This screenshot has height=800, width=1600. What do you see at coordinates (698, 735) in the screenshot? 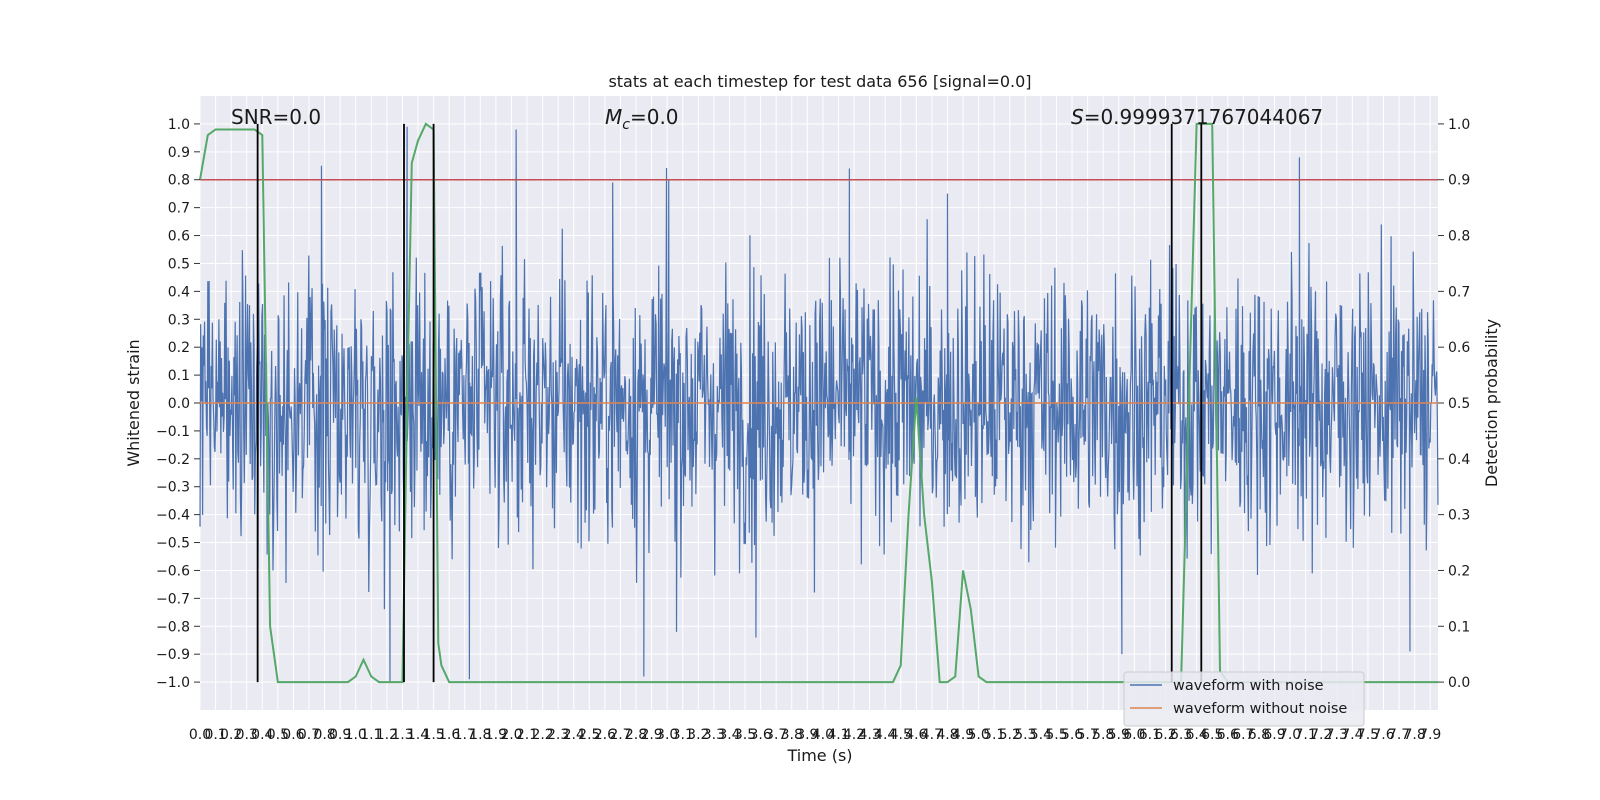
I see `x-tick-label: 3.2` at bounding box center [698, 735].